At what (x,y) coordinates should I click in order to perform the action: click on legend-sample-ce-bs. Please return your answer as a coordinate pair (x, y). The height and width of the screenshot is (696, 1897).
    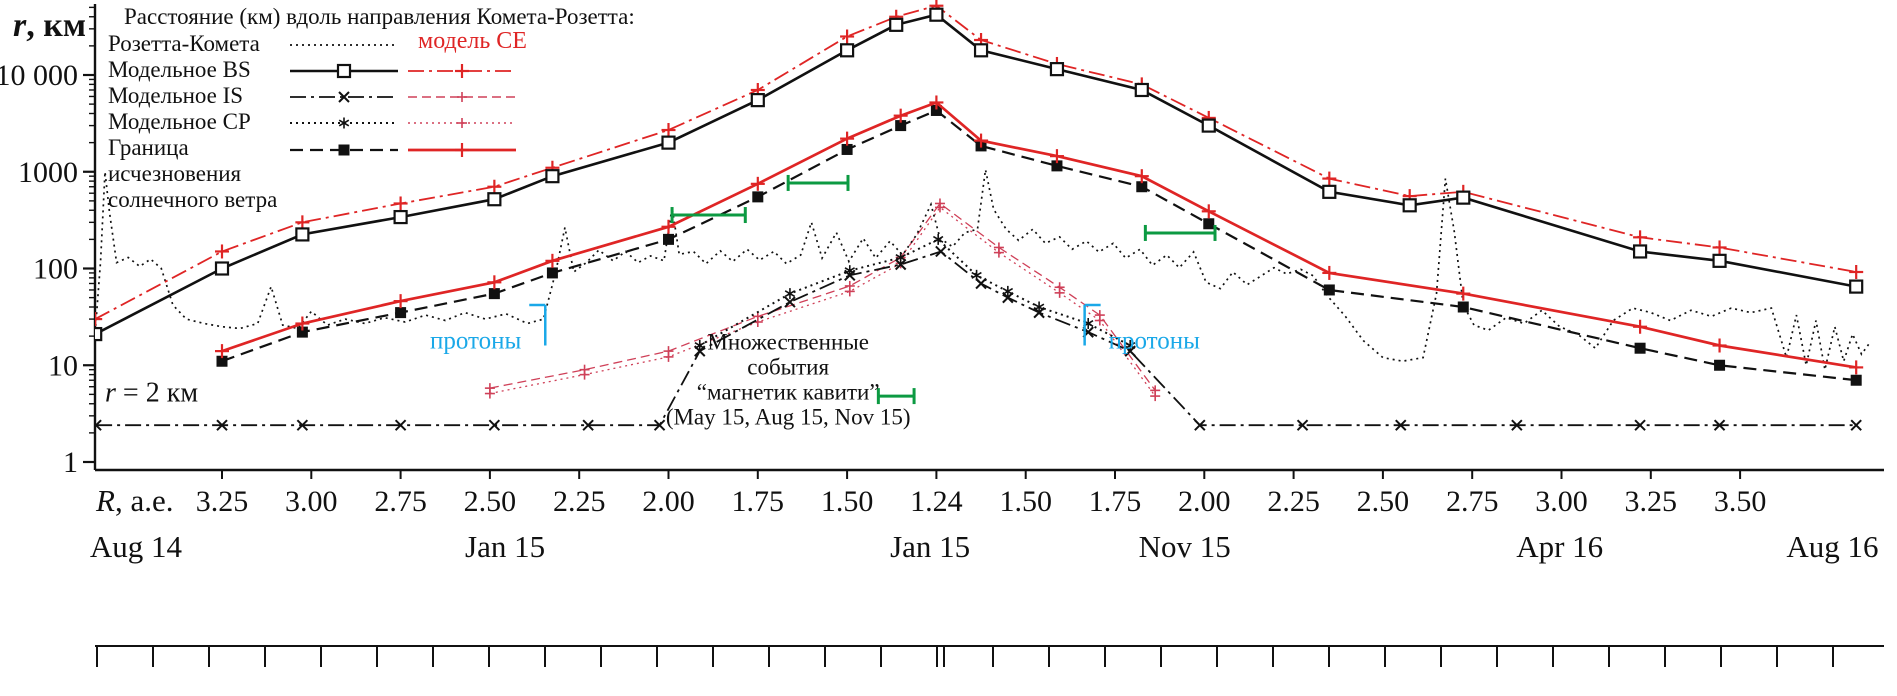
    Looking at the image, I should click on (465, 70).